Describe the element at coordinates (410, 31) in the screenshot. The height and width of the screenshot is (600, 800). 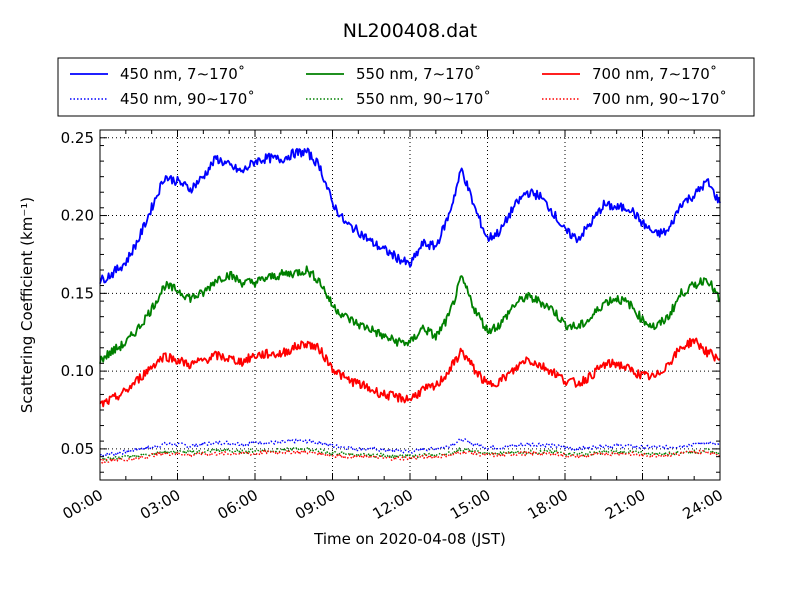
I see `chart-title: NL200408.dat` at that location.